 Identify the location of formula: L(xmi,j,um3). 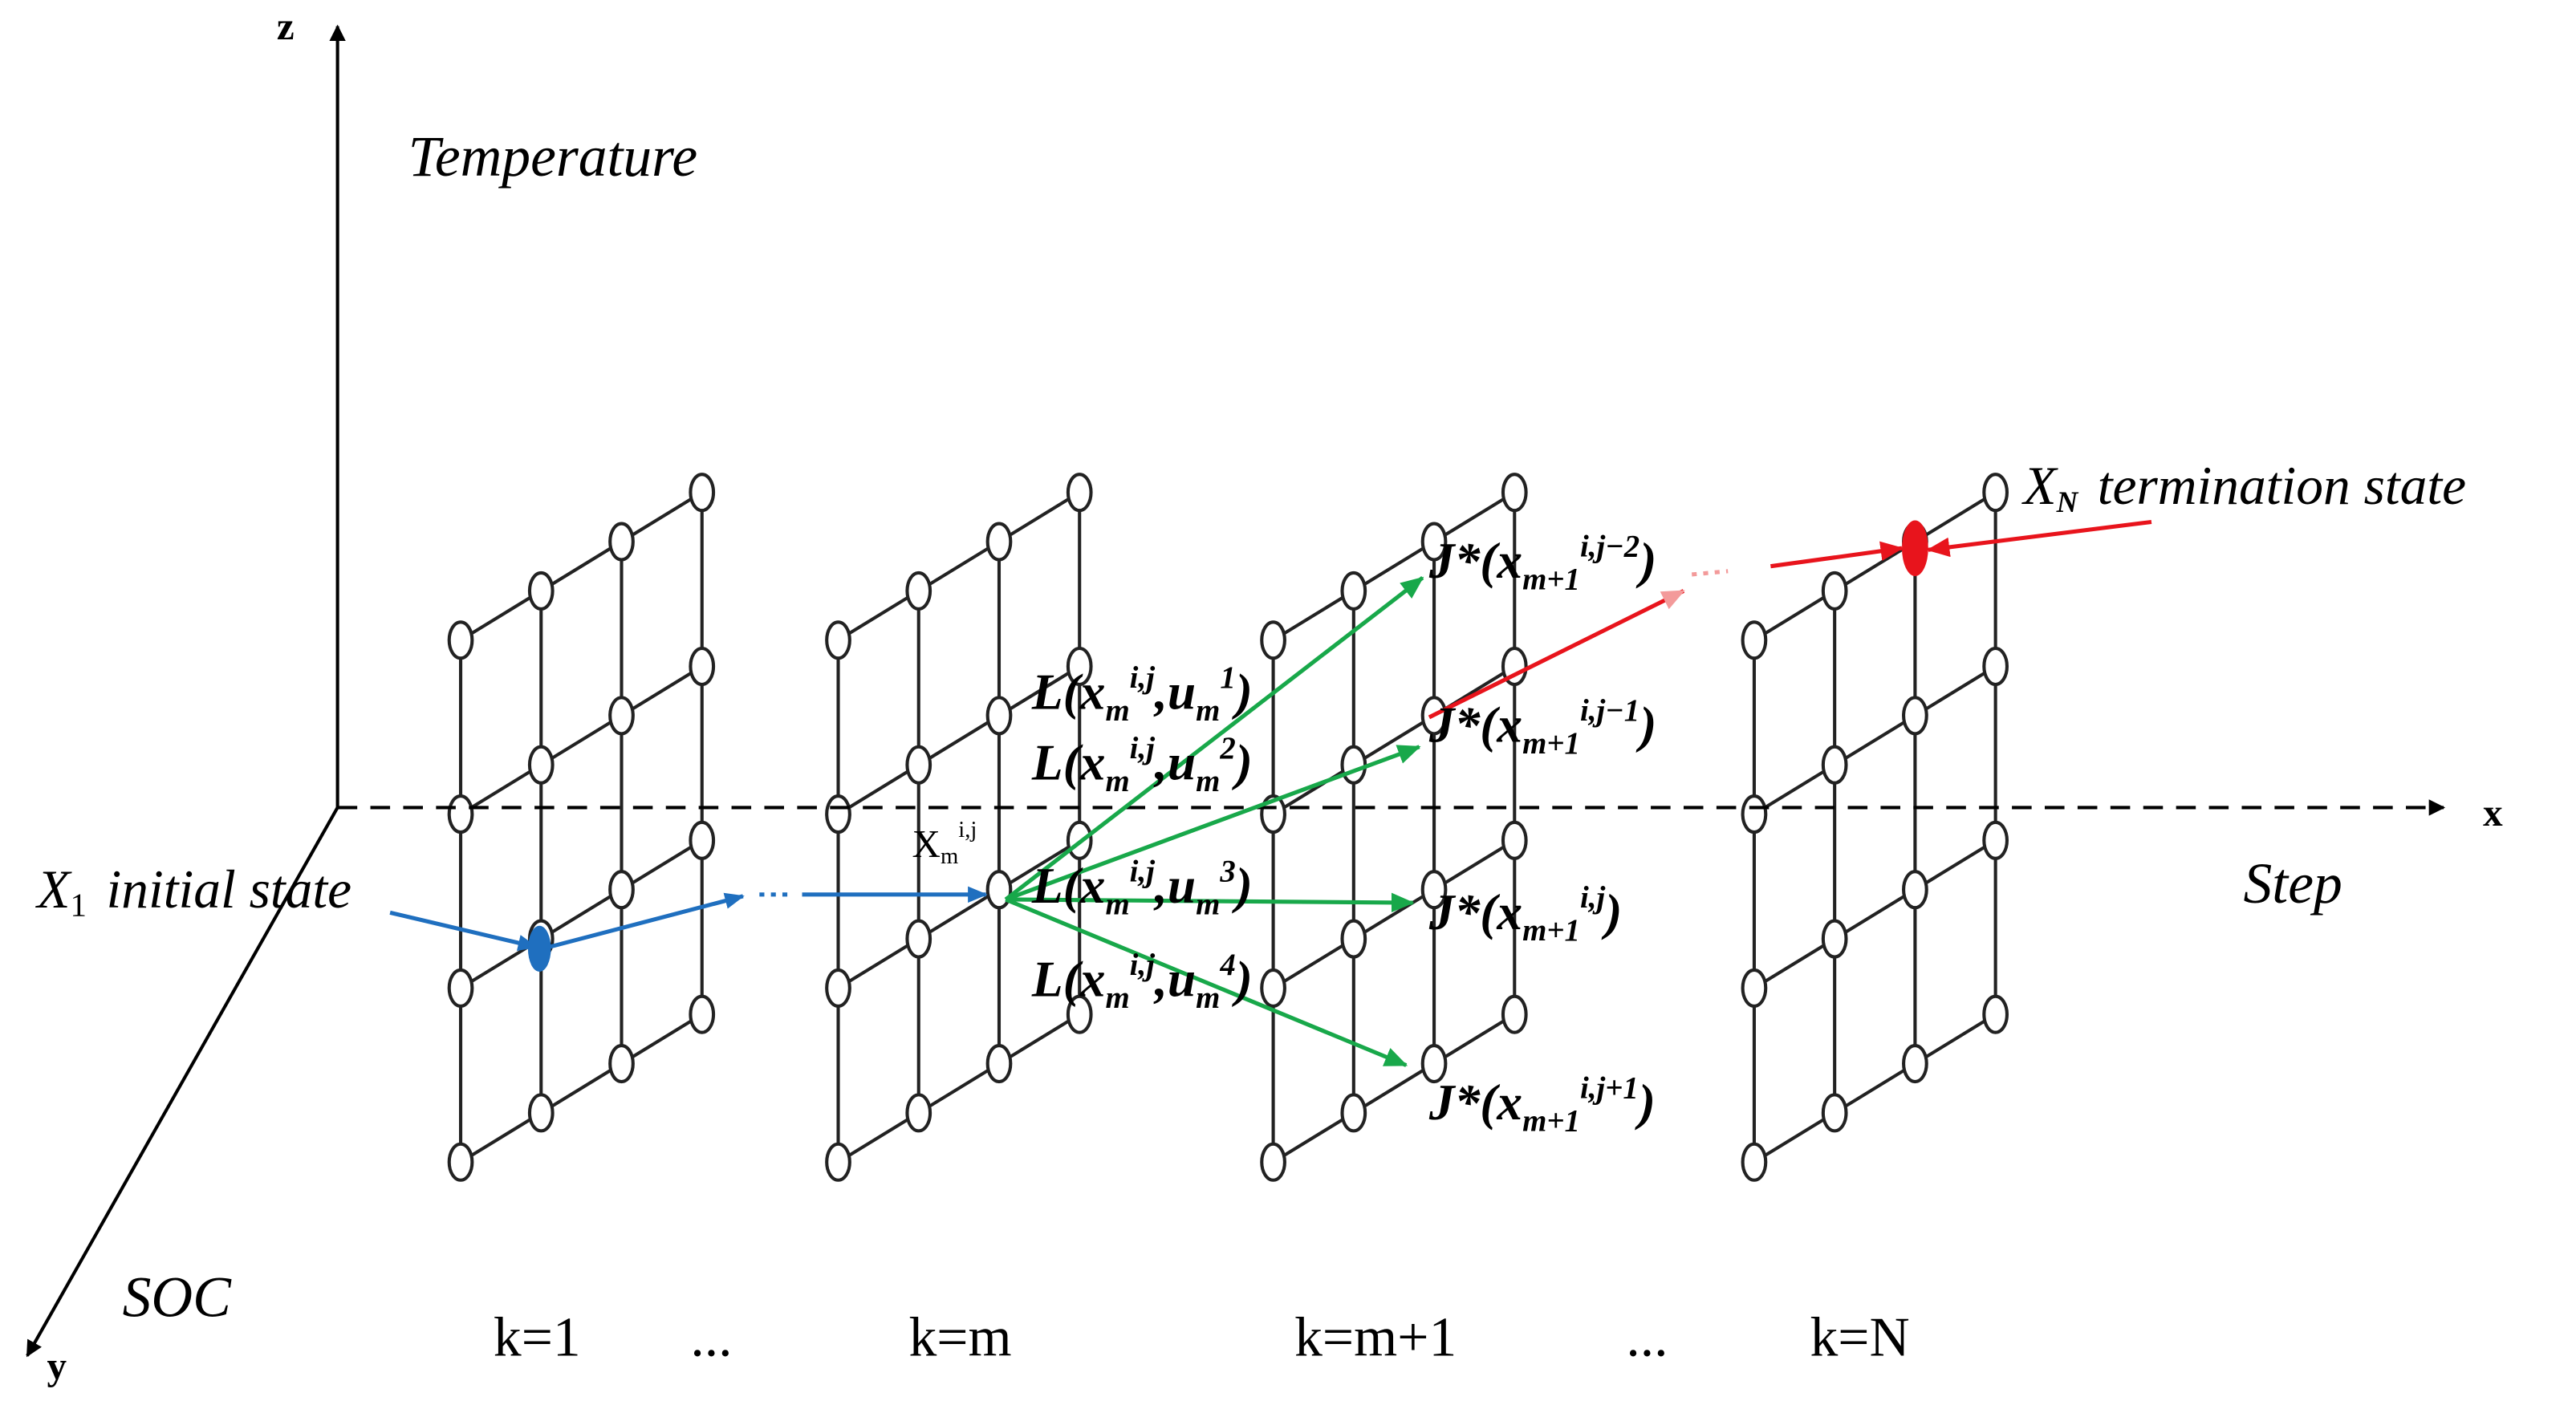
(1142, 887).